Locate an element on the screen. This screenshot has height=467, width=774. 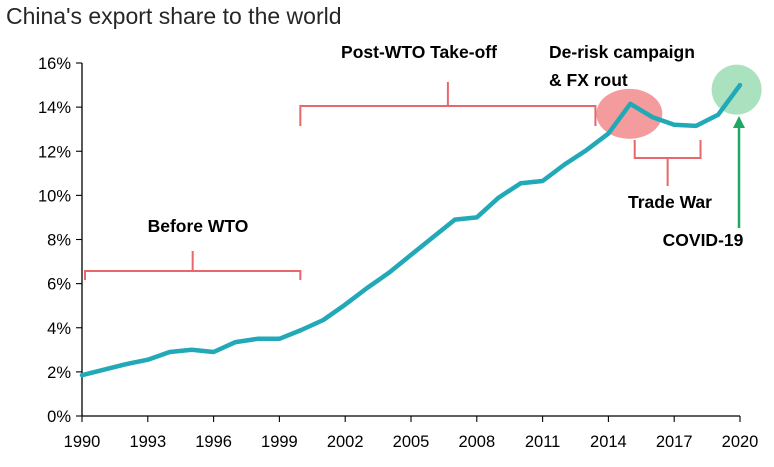
x-tick-label: 1996 is located at coordinates (213, 442).